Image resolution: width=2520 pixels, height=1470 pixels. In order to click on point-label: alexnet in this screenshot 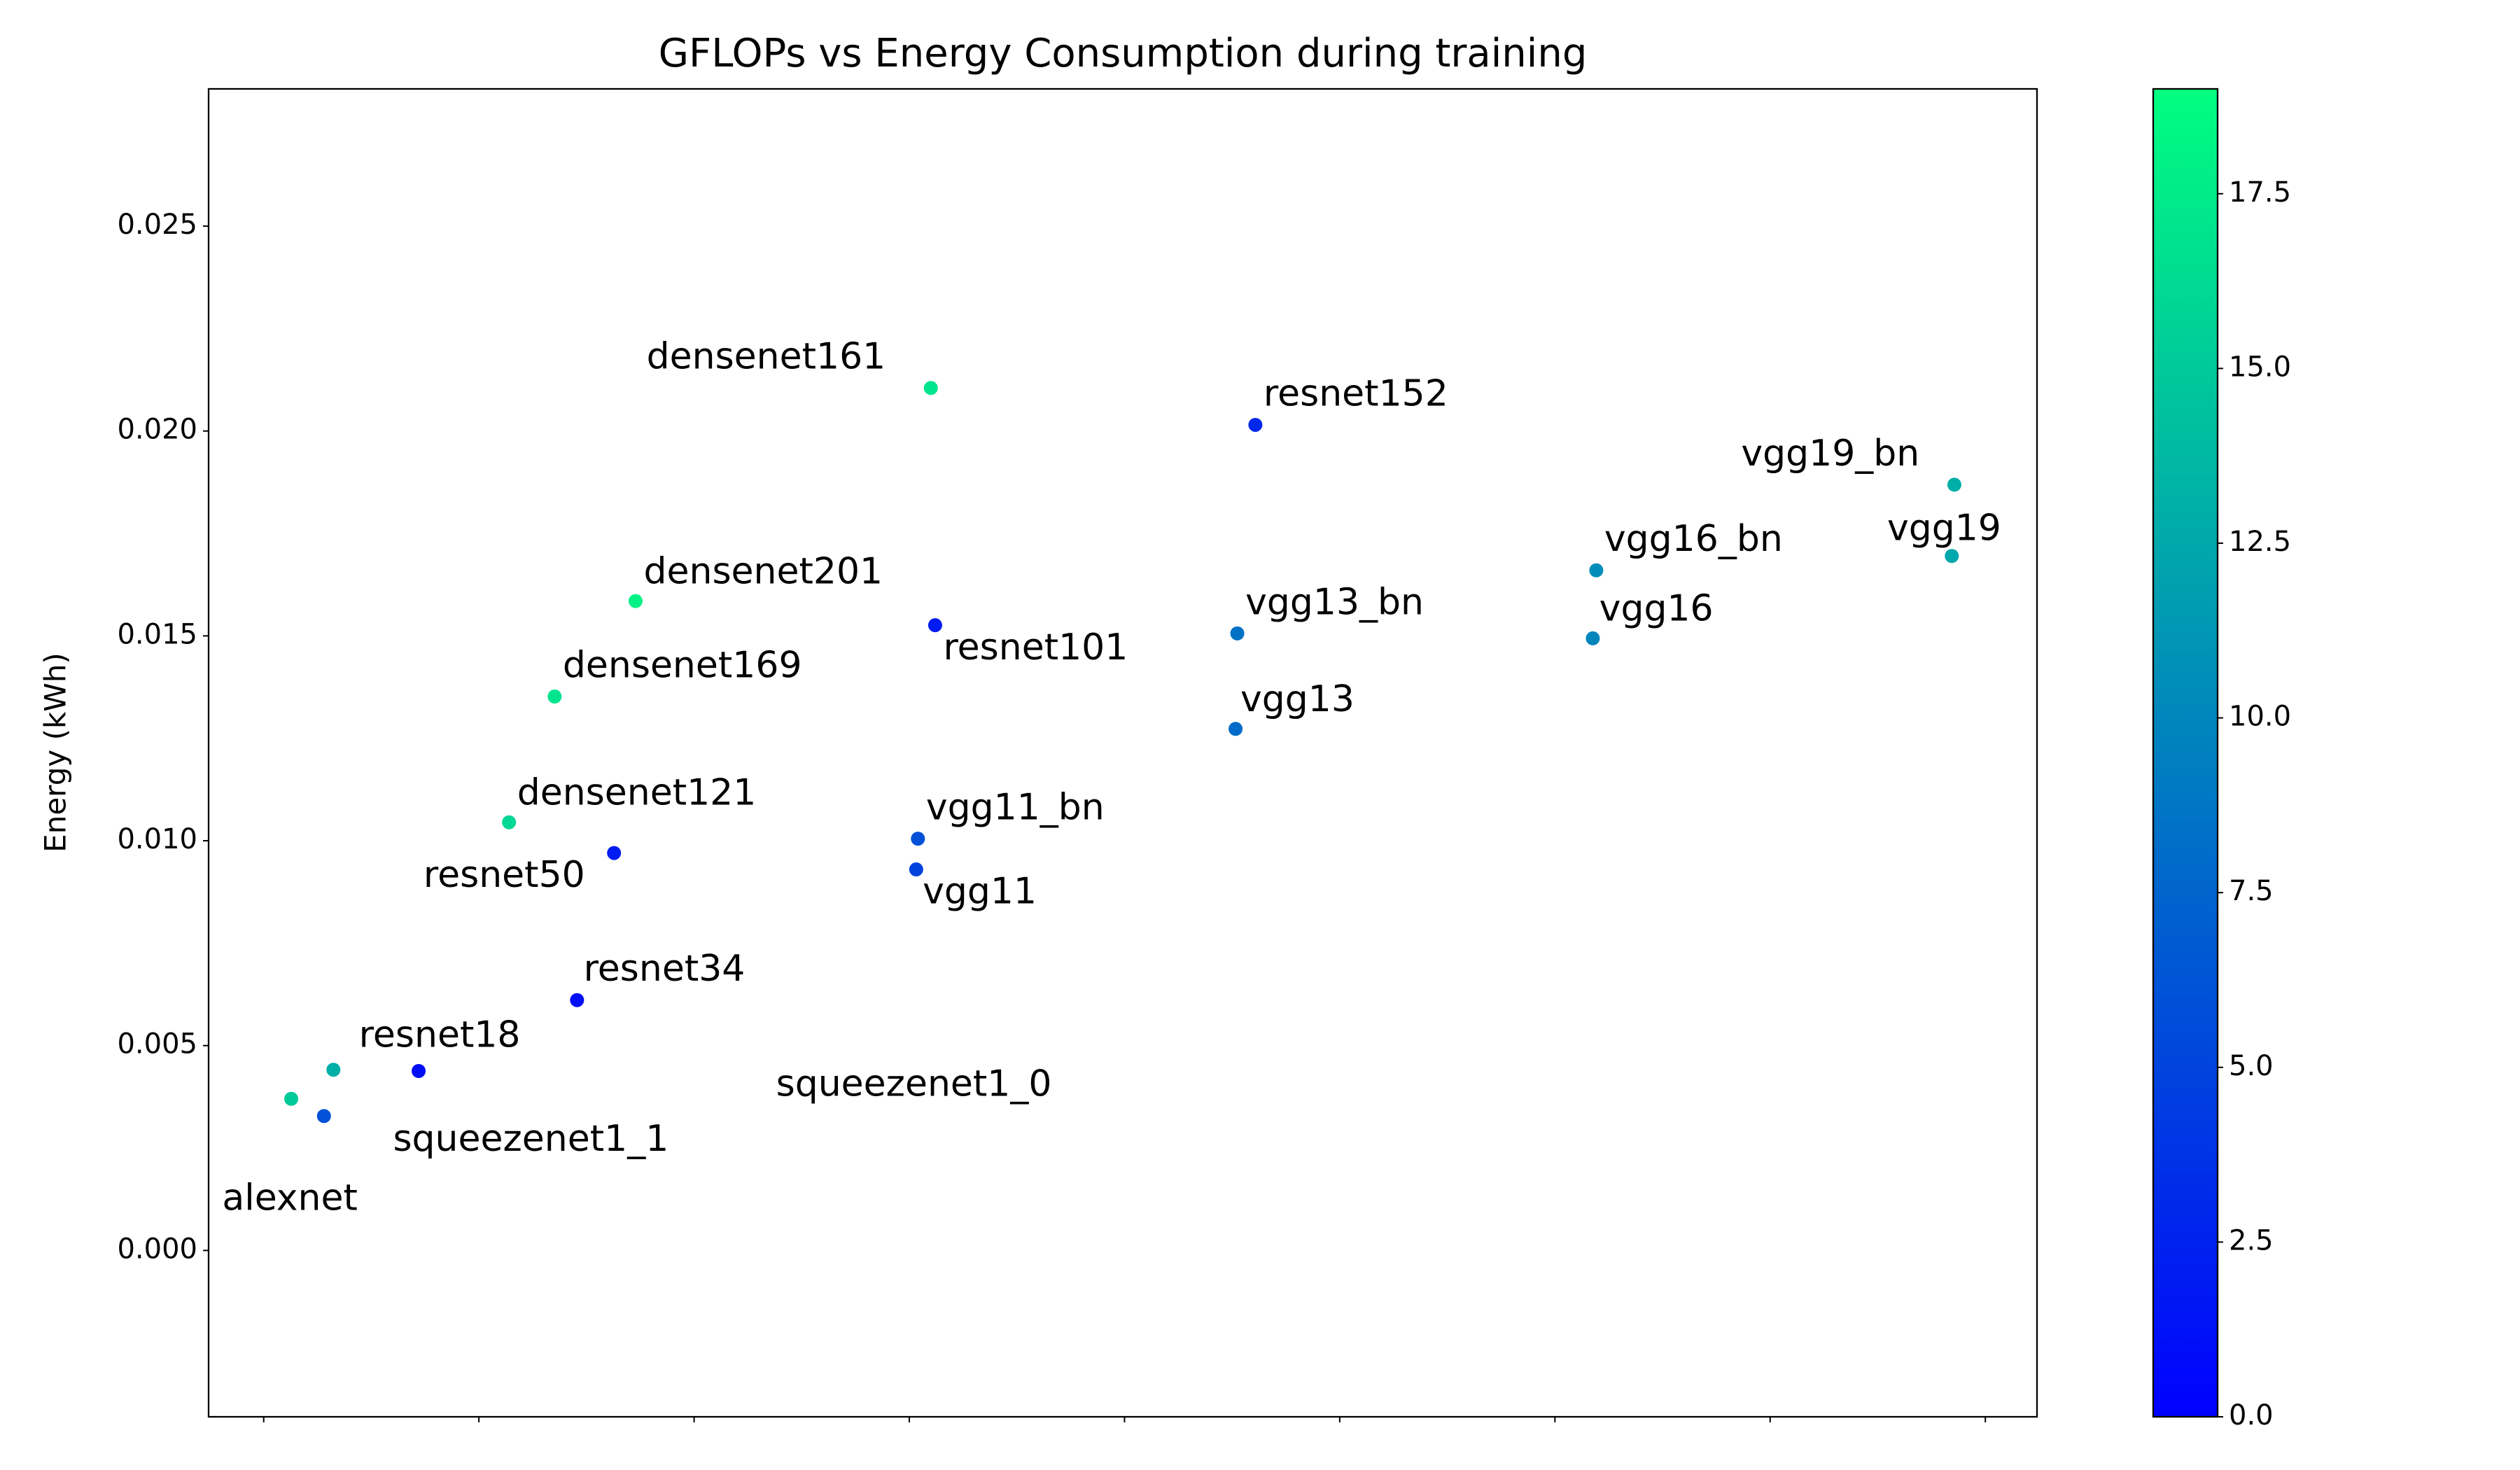, I will do `click(290, 1198)`.